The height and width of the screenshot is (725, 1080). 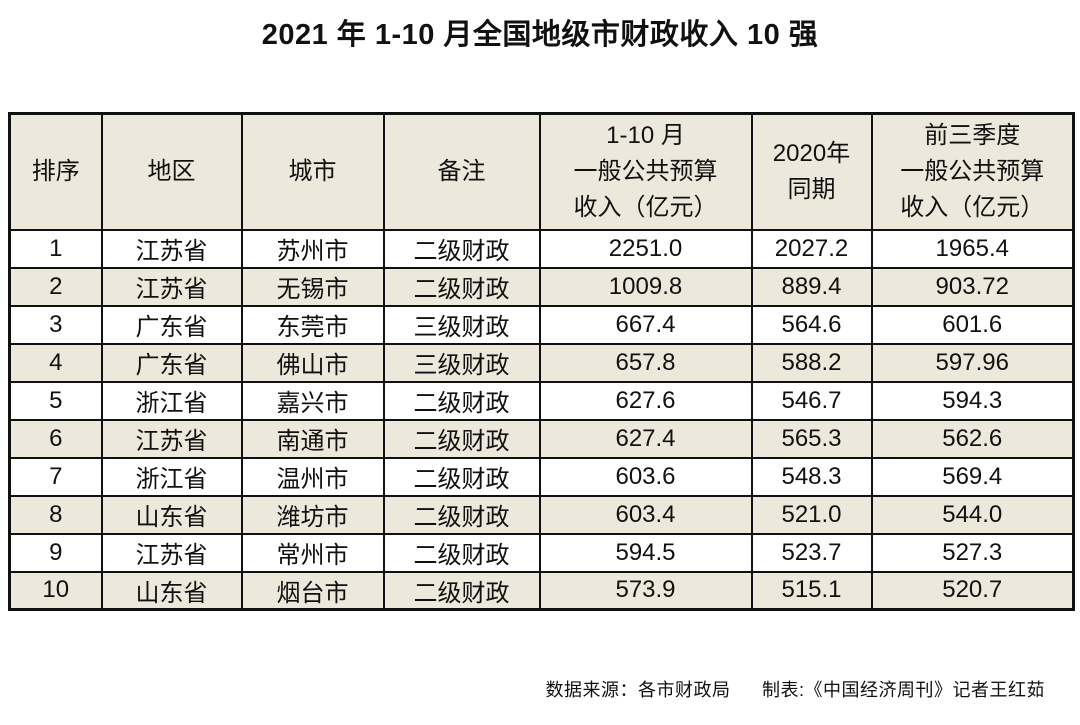 What do you see at coordinates (645, 286) in the screenshot?
I see `cell-rev_2021: 1009.8` at bounding box center [645, 286].